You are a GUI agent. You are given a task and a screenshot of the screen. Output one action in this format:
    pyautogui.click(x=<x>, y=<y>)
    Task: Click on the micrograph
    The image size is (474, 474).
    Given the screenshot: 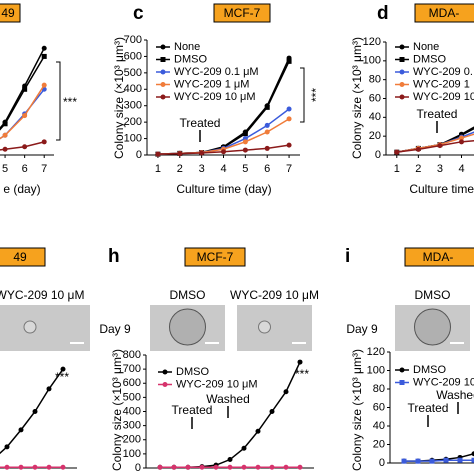 What is the action you would take?
    pyautogui.click(x=45, y=328)
    